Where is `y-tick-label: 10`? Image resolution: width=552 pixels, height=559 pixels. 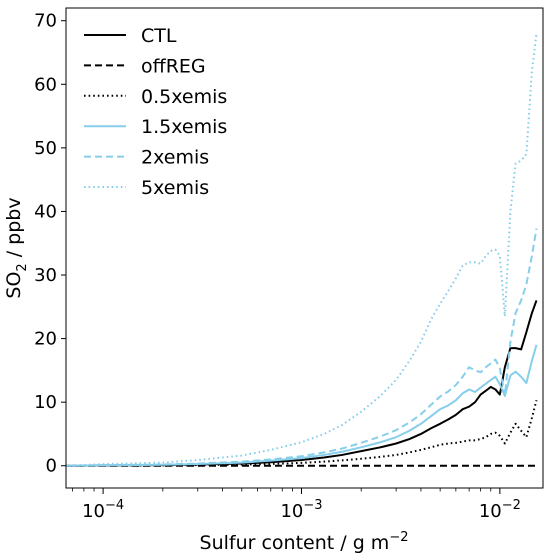
y-tick-label: 10 is located at coordinates (45, 402).